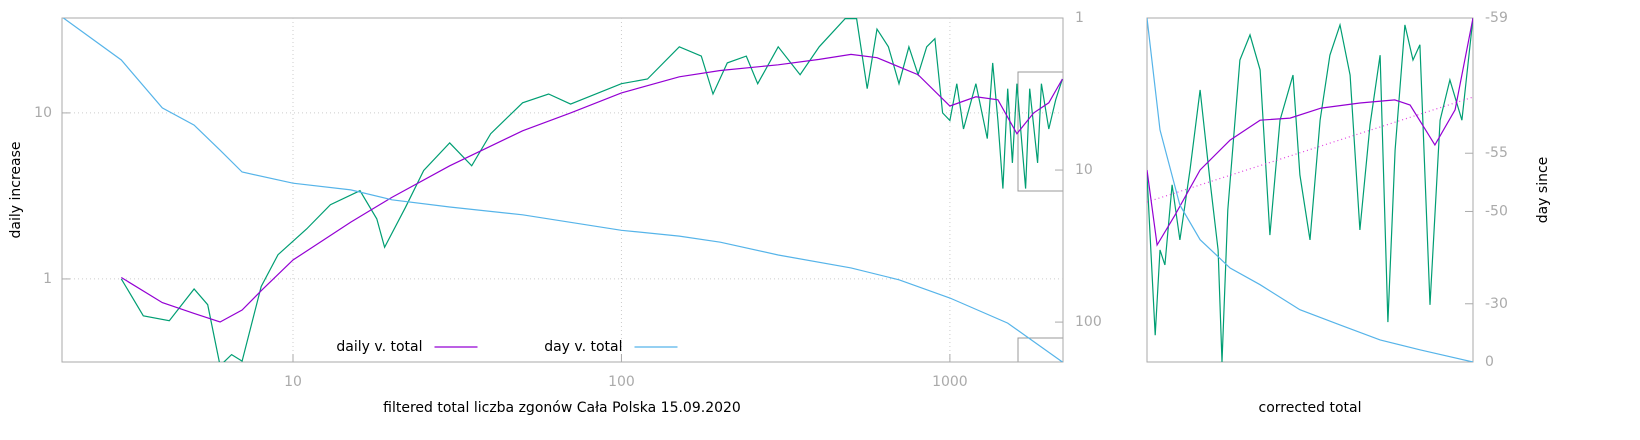  What do you see at coordinates (583, 347) in the screenshot?
I see `legend-label: day v. total` at bounding box center [583, 347].